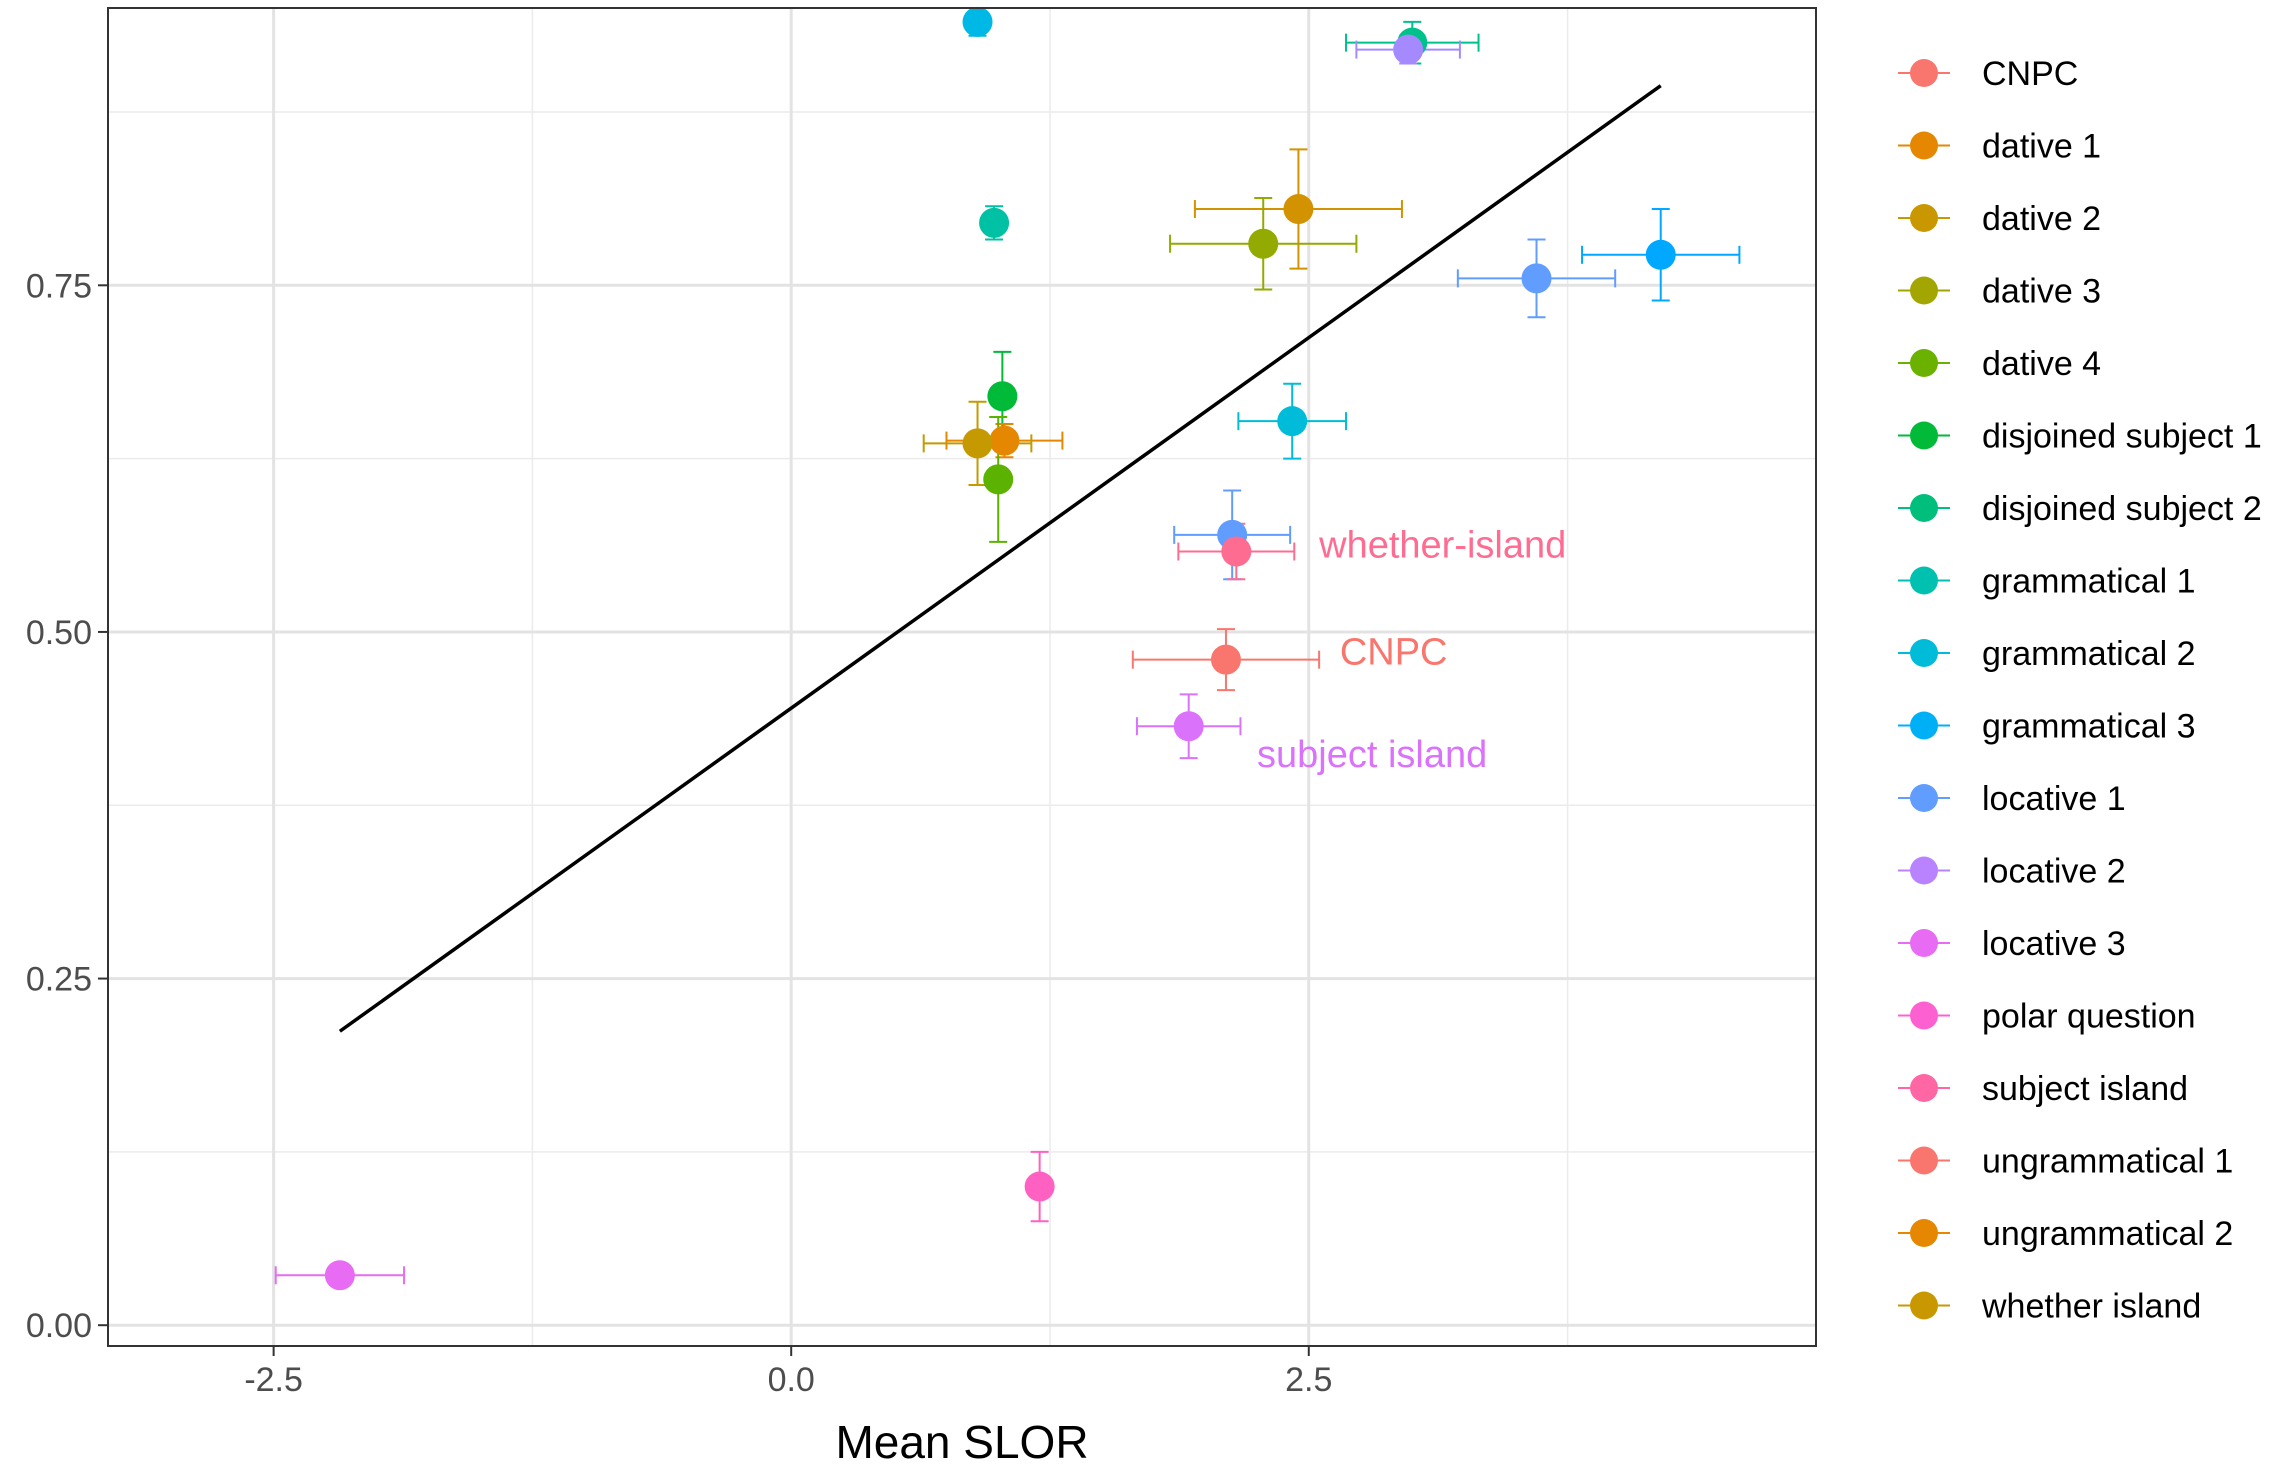 This screenshot has height=1484, width=2284. I want to click on legend-item: dative 1, so click(1999, 147).